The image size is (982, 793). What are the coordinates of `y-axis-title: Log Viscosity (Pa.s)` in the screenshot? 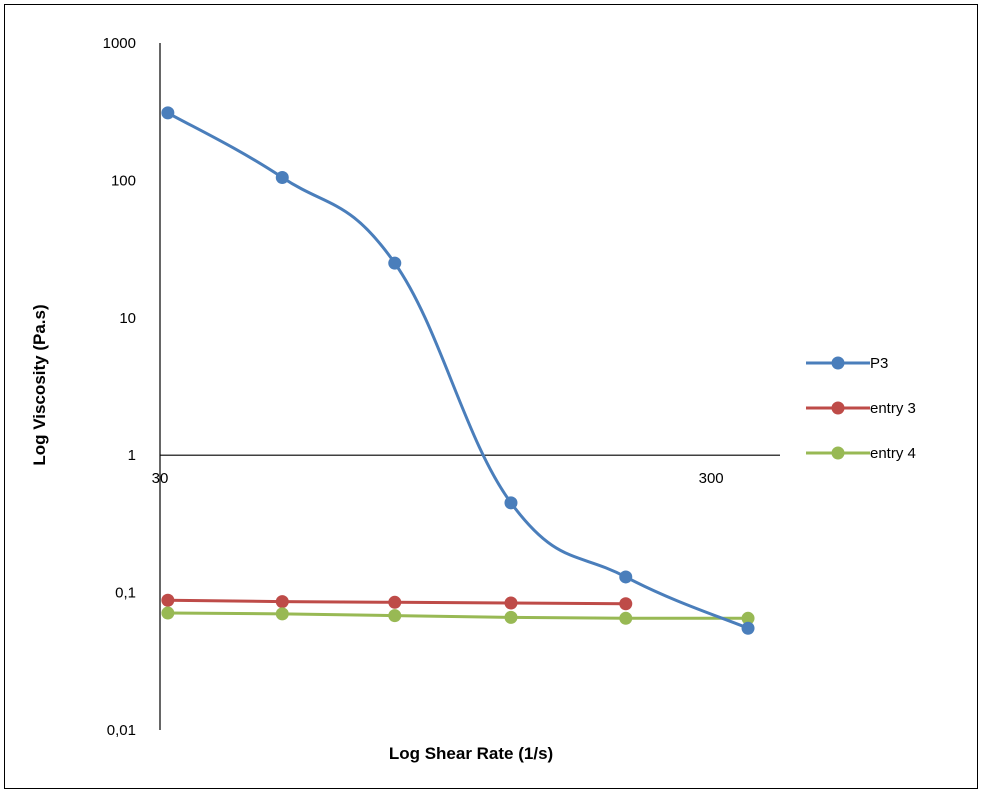 It's located at (39, 384).